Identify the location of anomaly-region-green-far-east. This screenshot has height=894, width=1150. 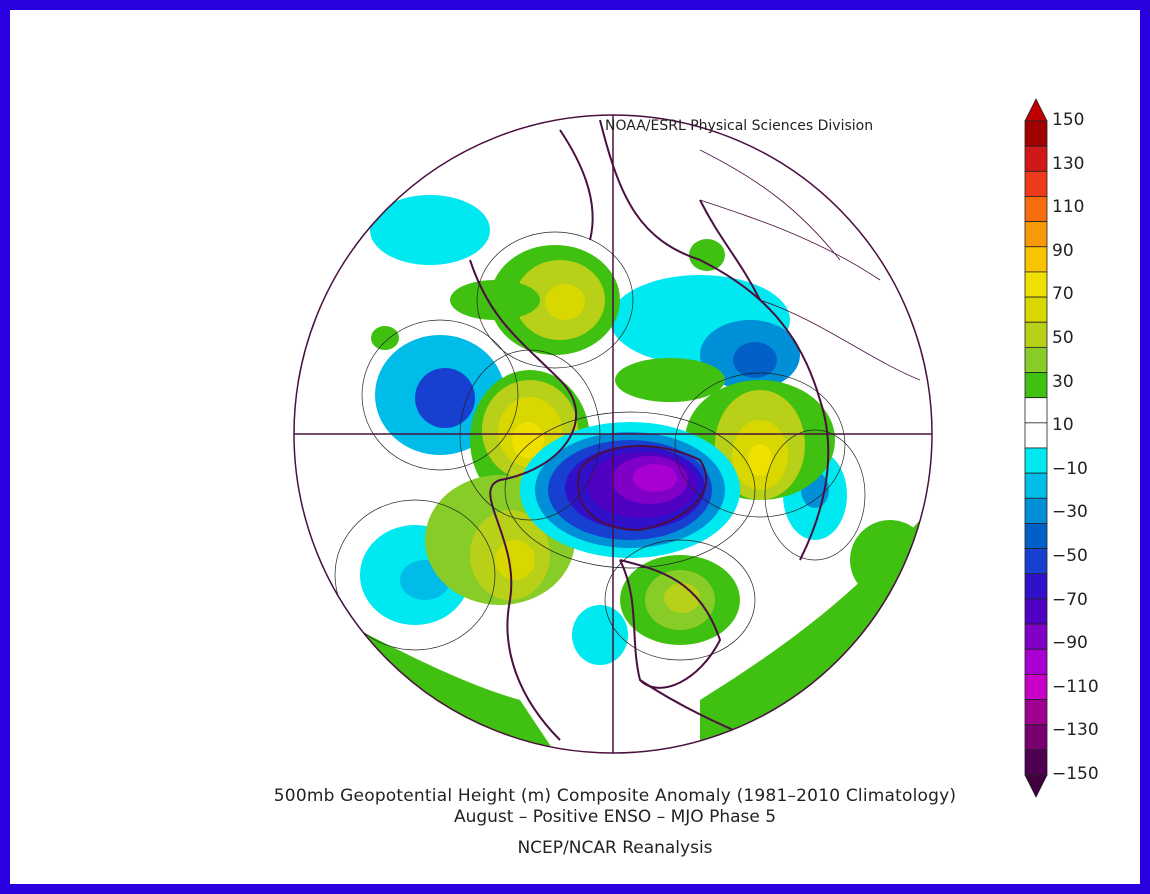
(890, 560).